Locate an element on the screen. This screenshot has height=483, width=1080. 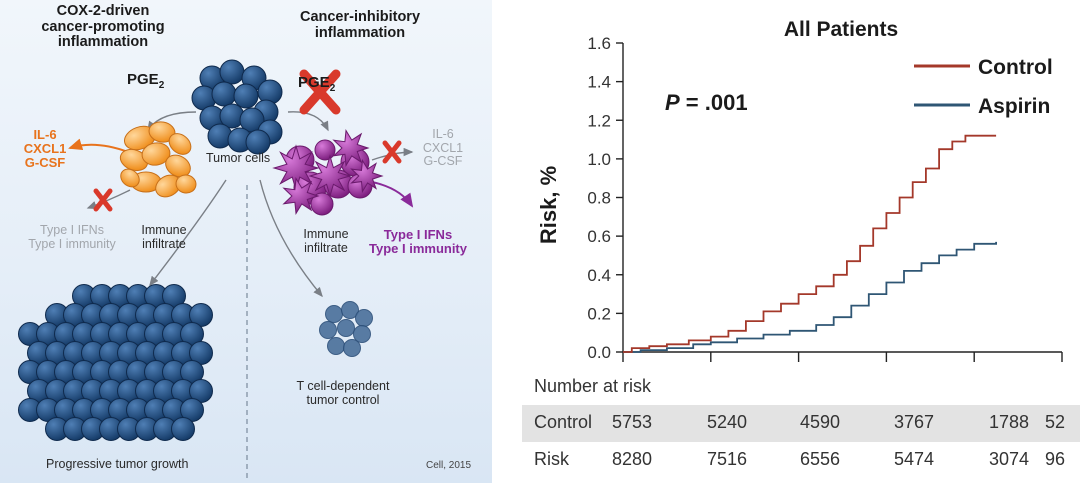
left-cytokines: IL-6 CXCL1 G-CSF is located at coordinates (45, 149).